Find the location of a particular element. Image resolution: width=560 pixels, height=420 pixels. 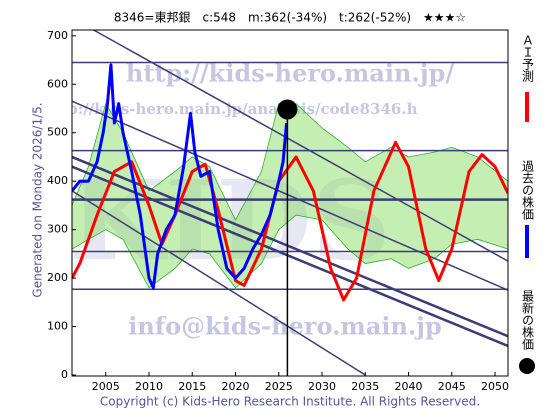

x-tick-label: 2025 is located at coordinates (279, 386).